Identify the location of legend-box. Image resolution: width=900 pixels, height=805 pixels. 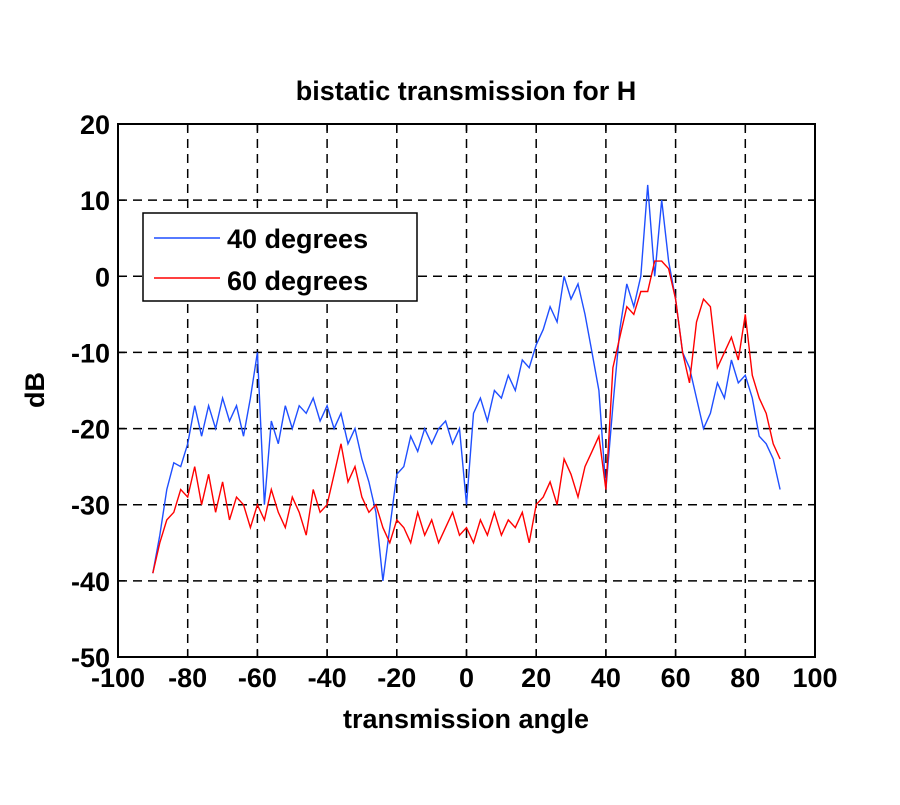
(280, 257).